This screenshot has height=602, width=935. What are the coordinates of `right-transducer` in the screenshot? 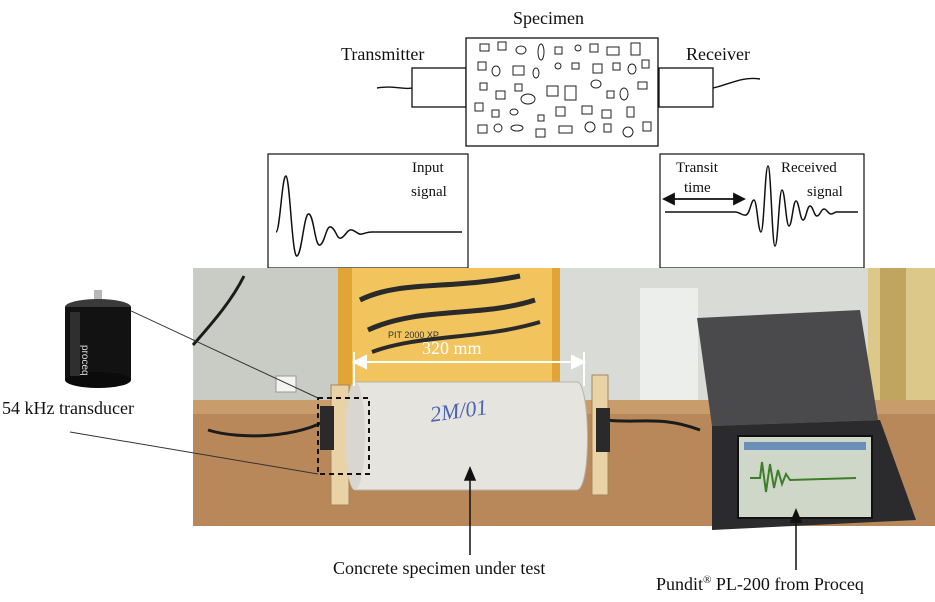 It's located at (603, 430).